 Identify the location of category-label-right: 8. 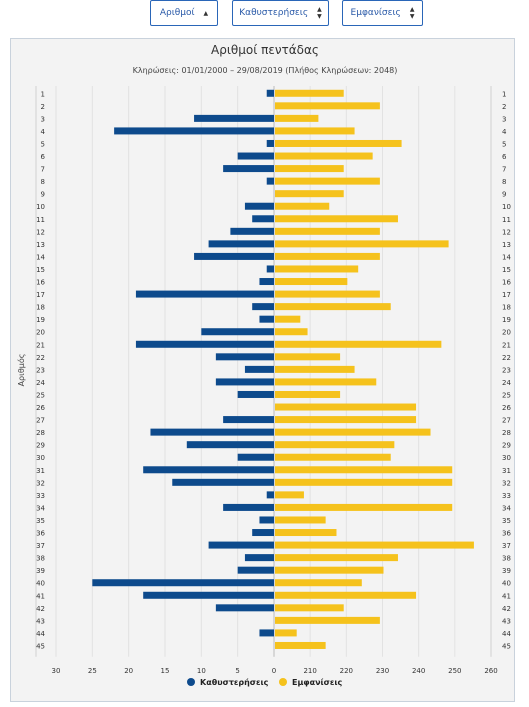
(504, 182).